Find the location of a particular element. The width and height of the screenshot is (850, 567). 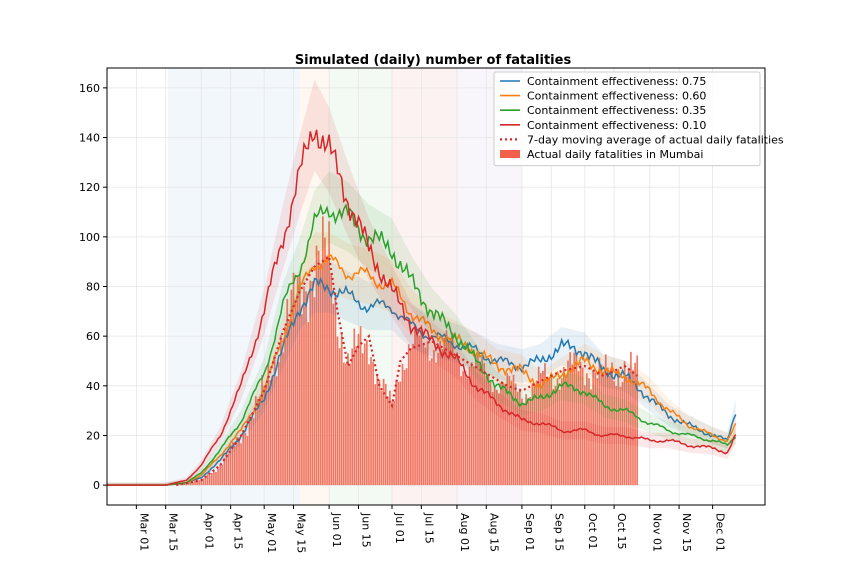

chart-title: Simulated (daily) number of fatalities is located at coordinates (433, 60).